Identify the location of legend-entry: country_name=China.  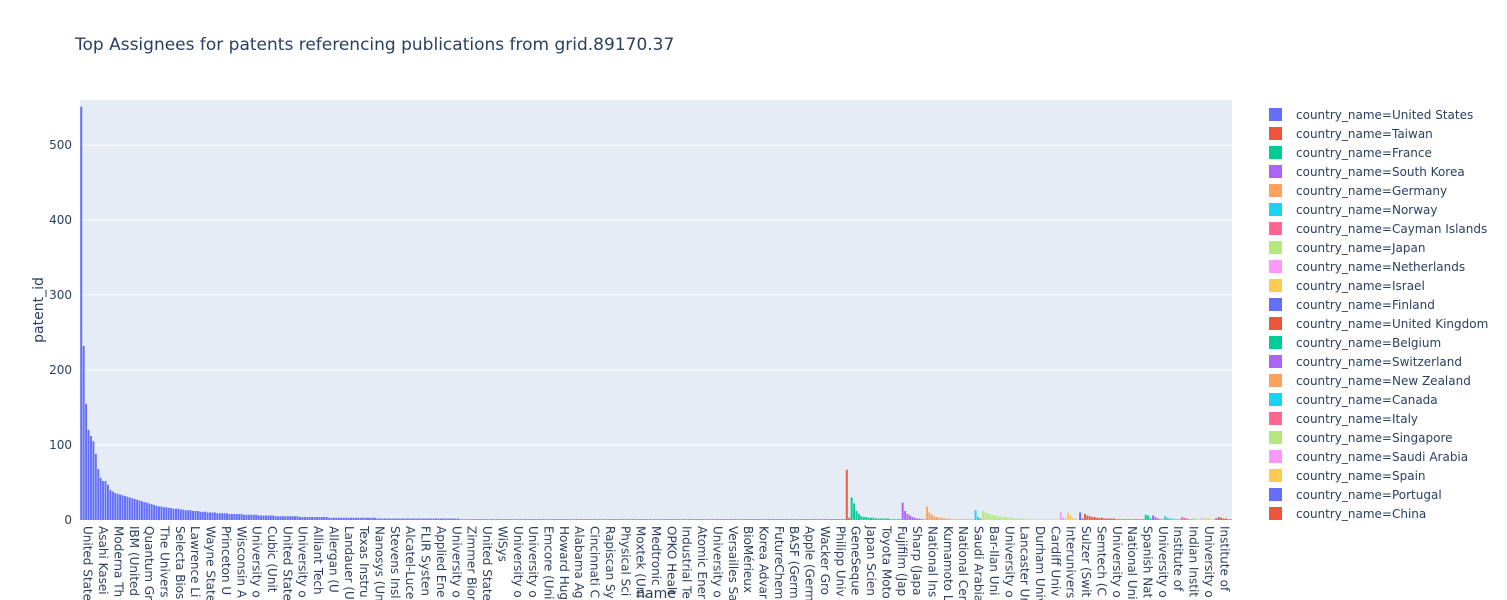
(1361, 514).